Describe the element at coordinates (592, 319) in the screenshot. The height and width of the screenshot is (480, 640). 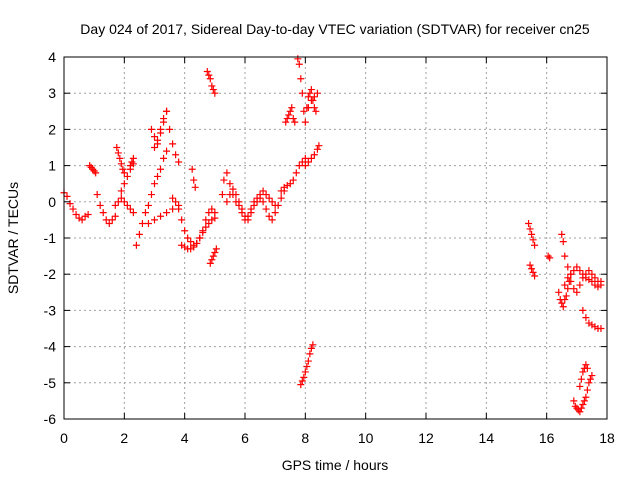
I see `series-arc-17.2` at that location.